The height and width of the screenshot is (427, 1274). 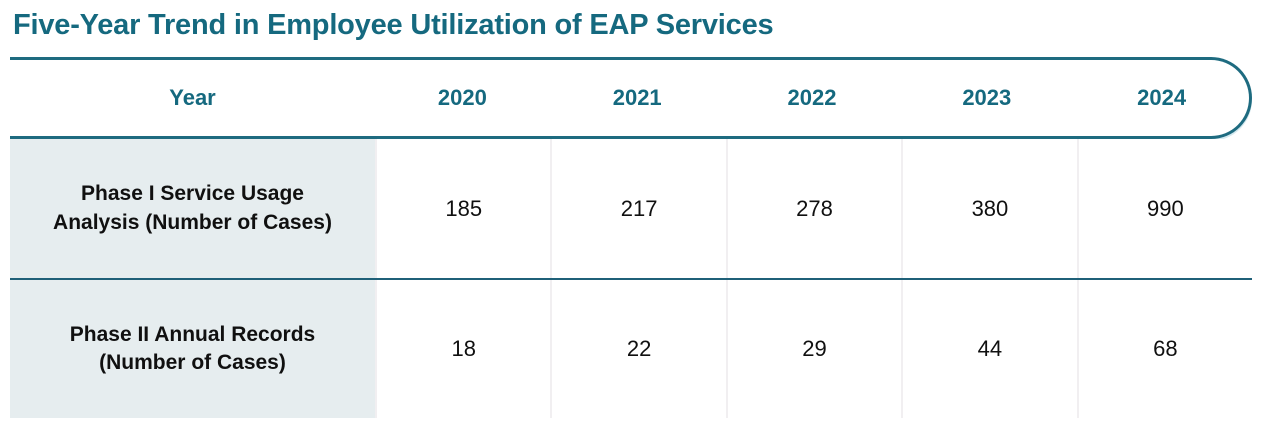 I want to click on value-phase-2-2023: 44, so click(x=989, y=349).